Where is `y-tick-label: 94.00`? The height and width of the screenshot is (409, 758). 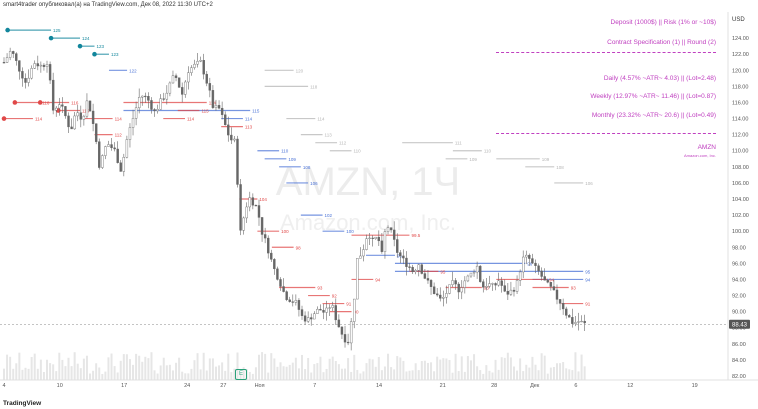 y-tick-label: 94.00 is located at coordinates (739, 280).